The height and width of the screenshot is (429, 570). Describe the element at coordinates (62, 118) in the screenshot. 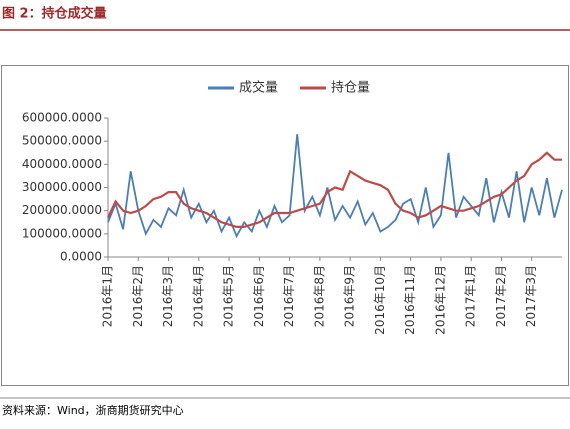

I see `y-tick-label: 600000.0000` at that location.